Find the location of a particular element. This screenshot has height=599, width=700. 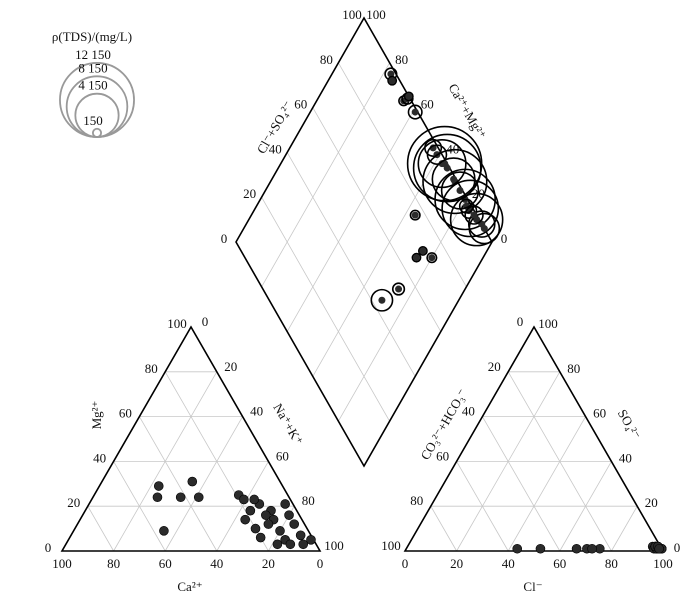

legend-label: 8 150 is located at coordinates (92, 67).